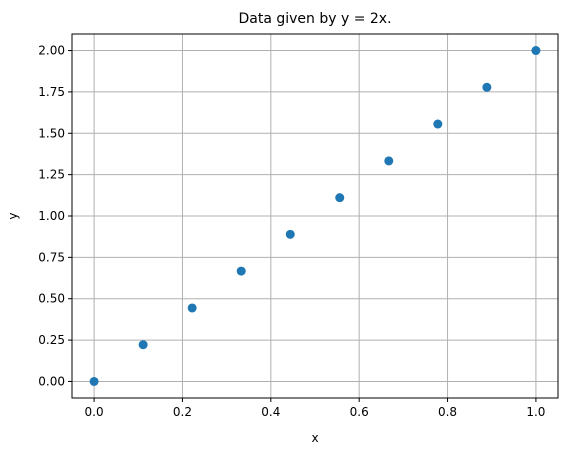 The height and width of the screenshot is (455, 576). I want to click on x-axis-ticks: 0.0 0.2 0.4 0.6 0.8 1.0, so click(315, 408).